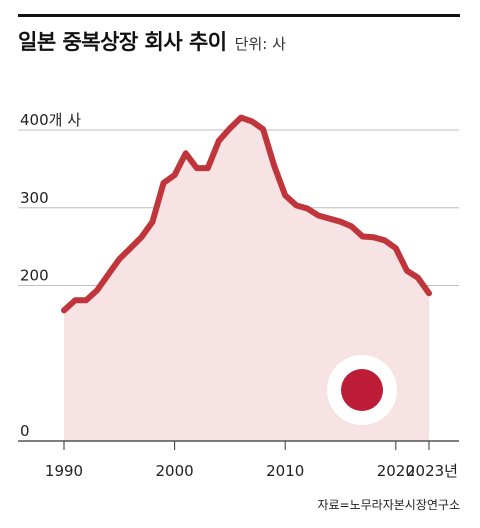 The image size is (480, 528). Describe the element at coordinates (34, 198) in the screenshot. I see `y-tick-label: 300` at that location.